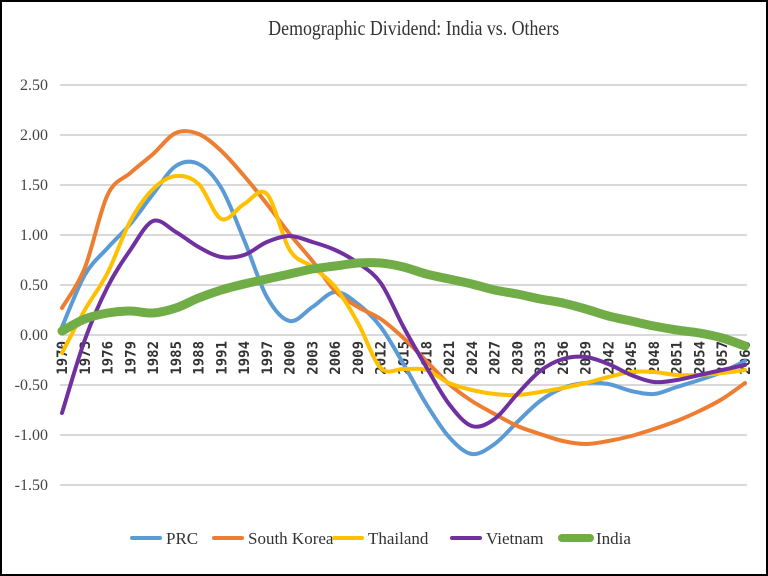 Image resolution: width=768 pixels, height=576 pixels. I want to click on legend-label-south-korea: South Korea, so click(291, 538).